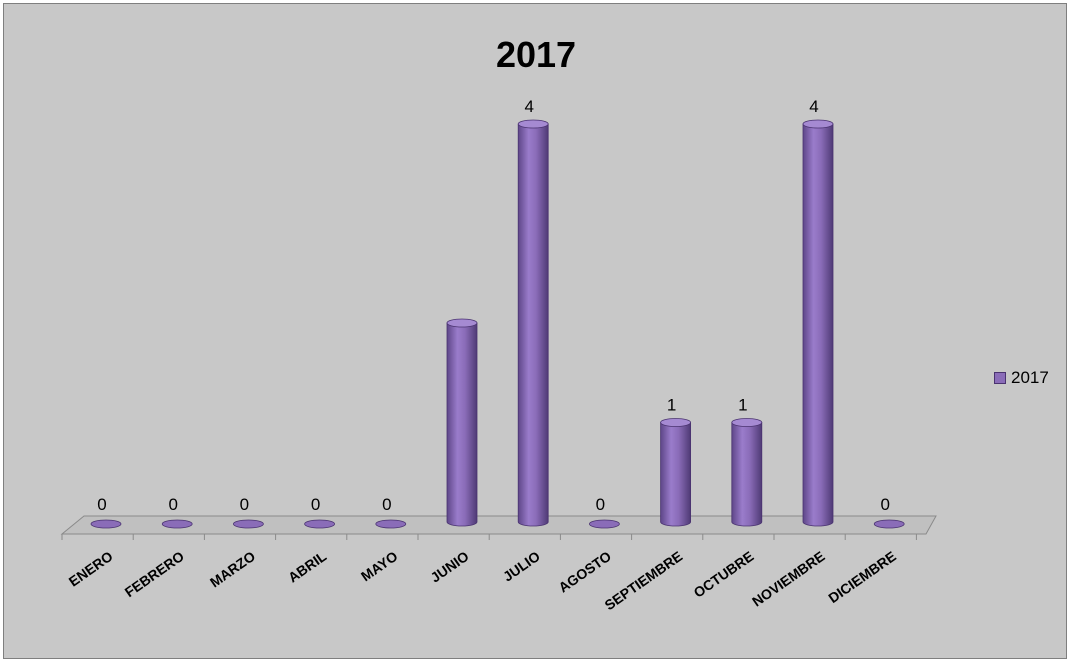  What do you see at coordinates (724, 574) in the screenshot?
I see `x-tick-label-octubre: OCTUBRE` at bounding box center [724, 574].